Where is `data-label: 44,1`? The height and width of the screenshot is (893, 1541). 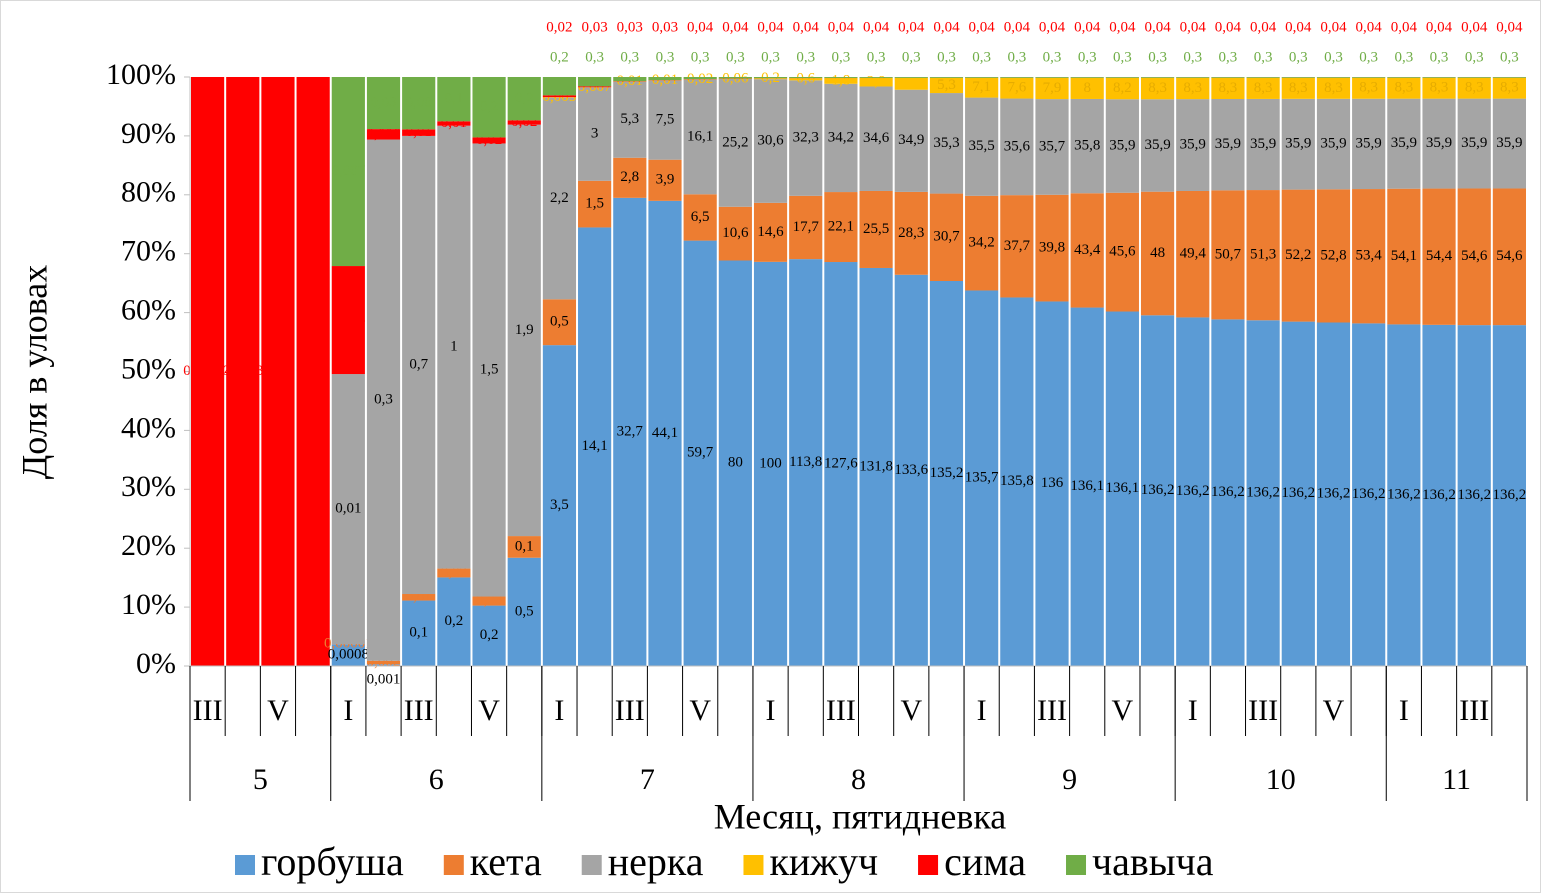 data-label: 44,1 is located at coordinates (665, 433).